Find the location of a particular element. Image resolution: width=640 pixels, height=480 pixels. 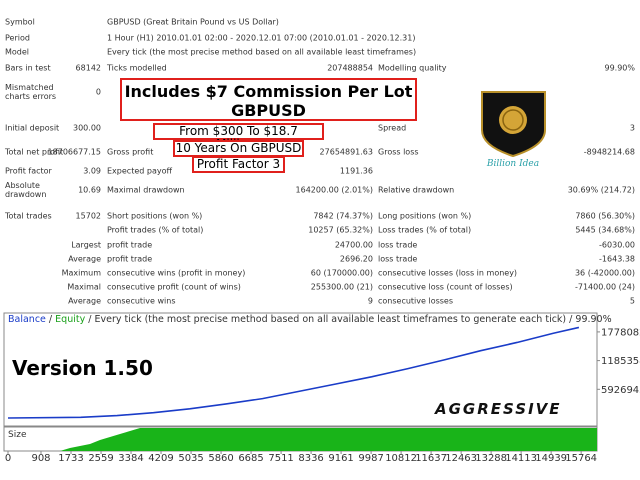

size-label: Size is located at coordinates (17, 435).